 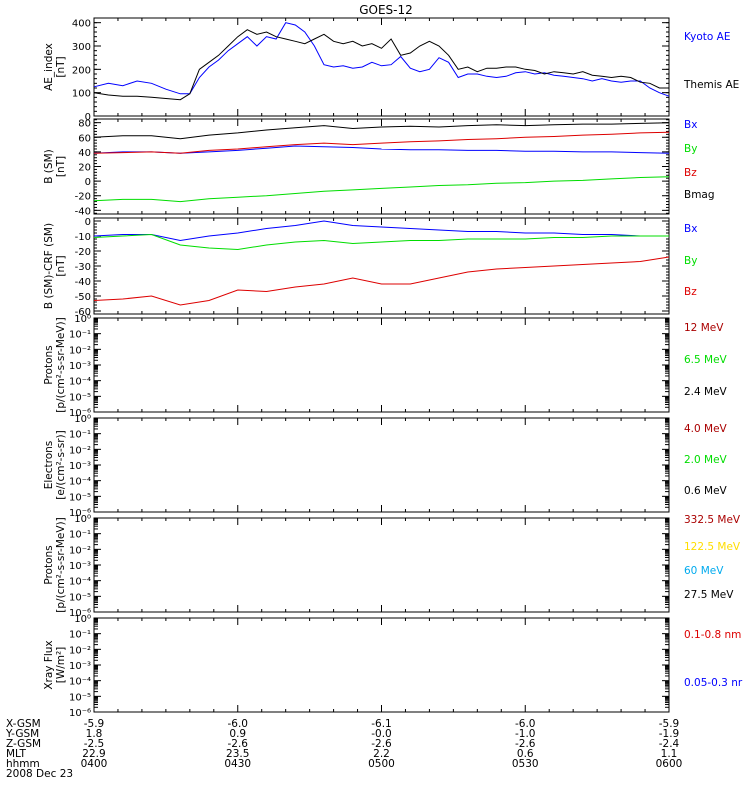 I want to click on legend-entry: 2.0 MeV, so click(x=706, y=460).